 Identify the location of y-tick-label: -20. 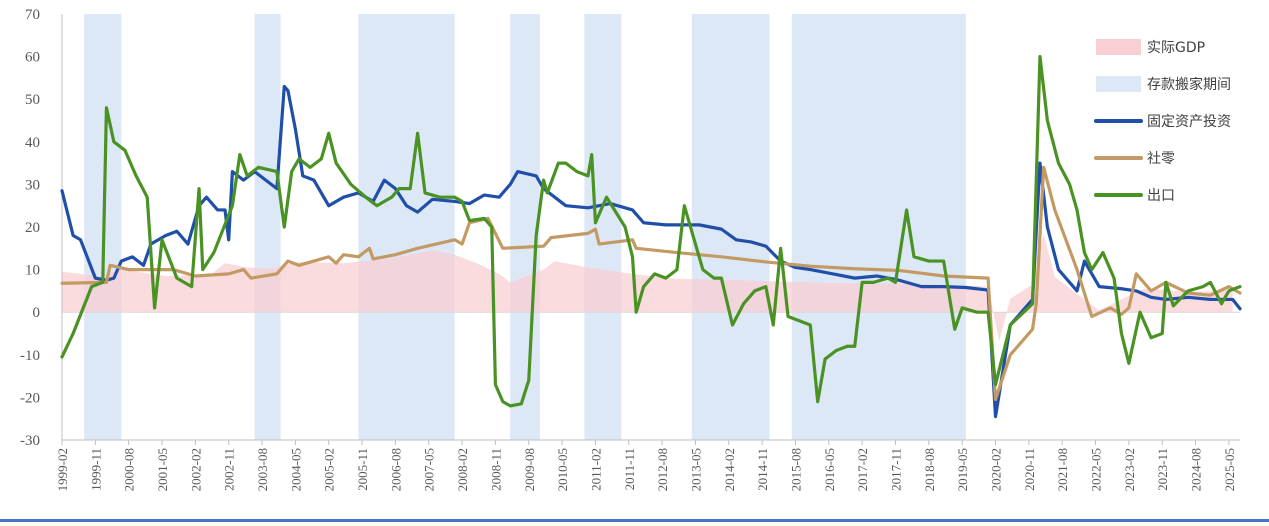
(30, 398).